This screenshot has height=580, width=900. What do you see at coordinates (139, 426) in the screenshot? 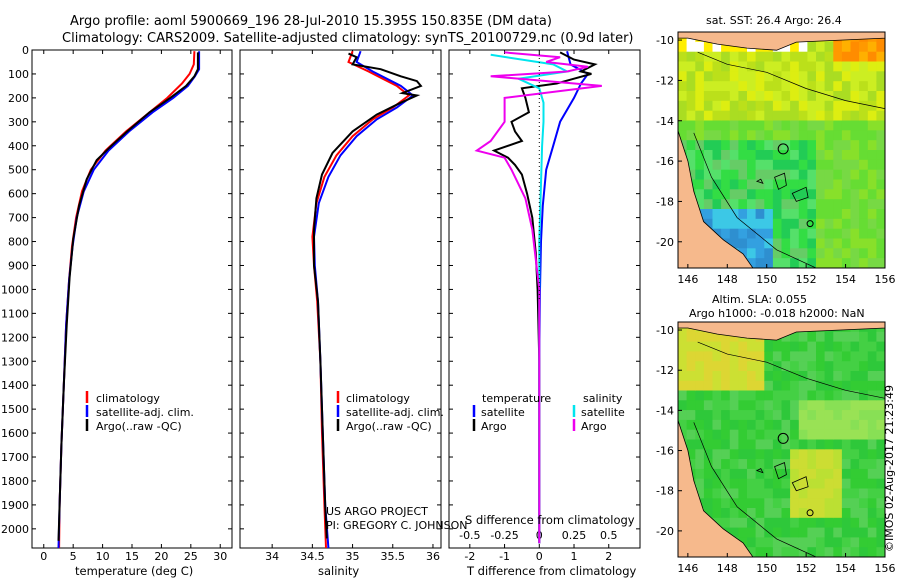
I see `legend-label-argo: Argo(..raw -QC)` at bounding box center [139, 426].